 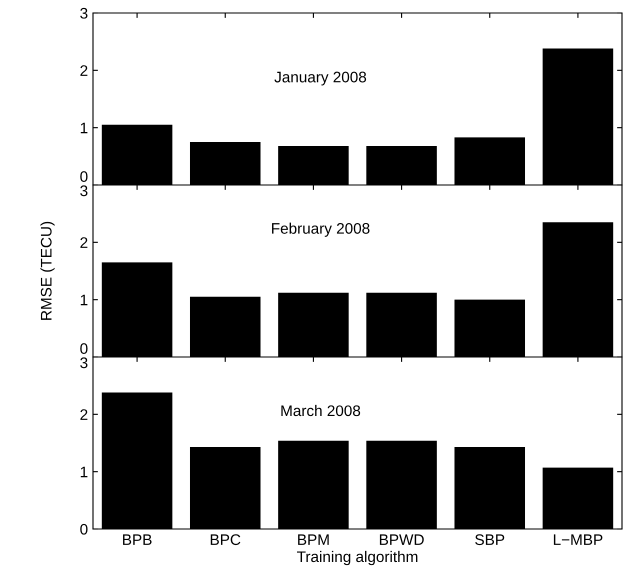 What do you see at coordinates (225, 540) in the screenshot?
I see `x-tick-label: BPC` at bounding box center [225, 540].